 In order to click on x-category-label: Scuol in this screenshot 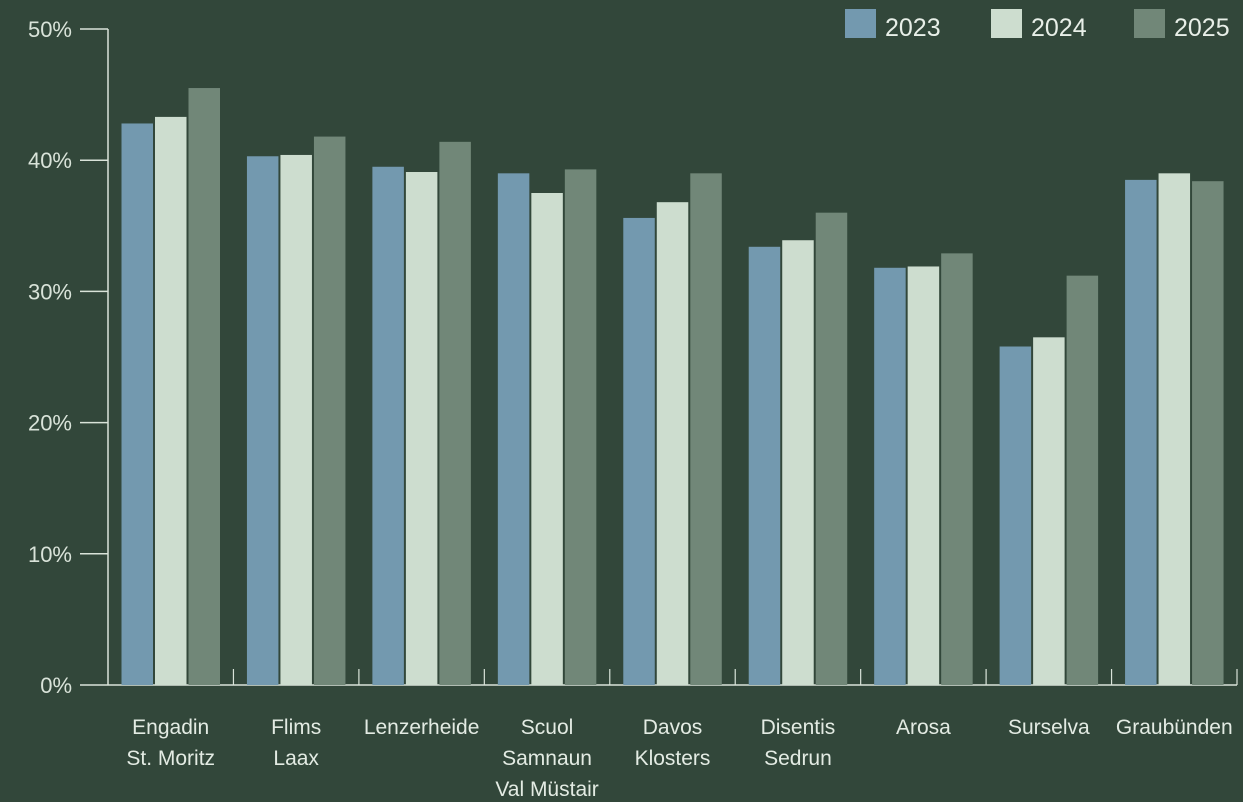, I will do `click(547, 727)`.